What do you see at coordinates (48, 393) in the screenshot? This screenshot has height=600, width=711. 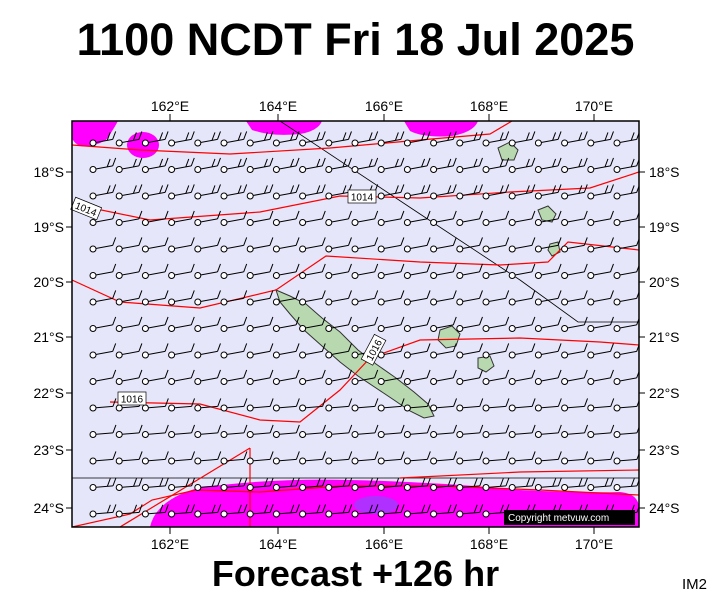 I see `lat-label: 22°S` at bounding box center [48, 393].